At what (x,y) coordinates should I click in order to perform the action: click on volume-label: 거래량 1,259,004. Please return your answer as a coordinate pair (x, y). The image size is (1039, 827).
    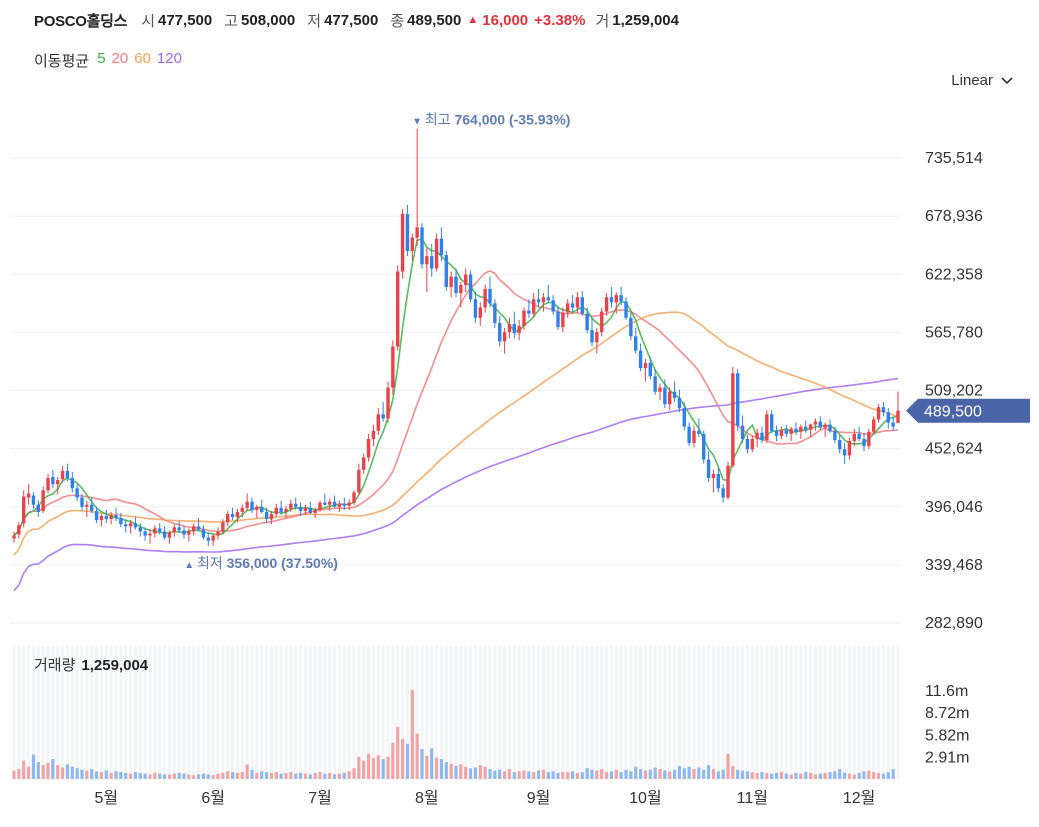
    Looking at the image, I should click on (91, 665).